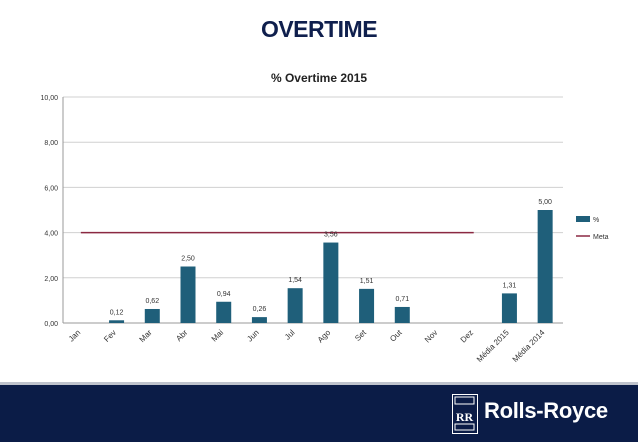 This screenshot has width=638, height=442. I want to click on x-tick-label: Jul, so click(290, 335).